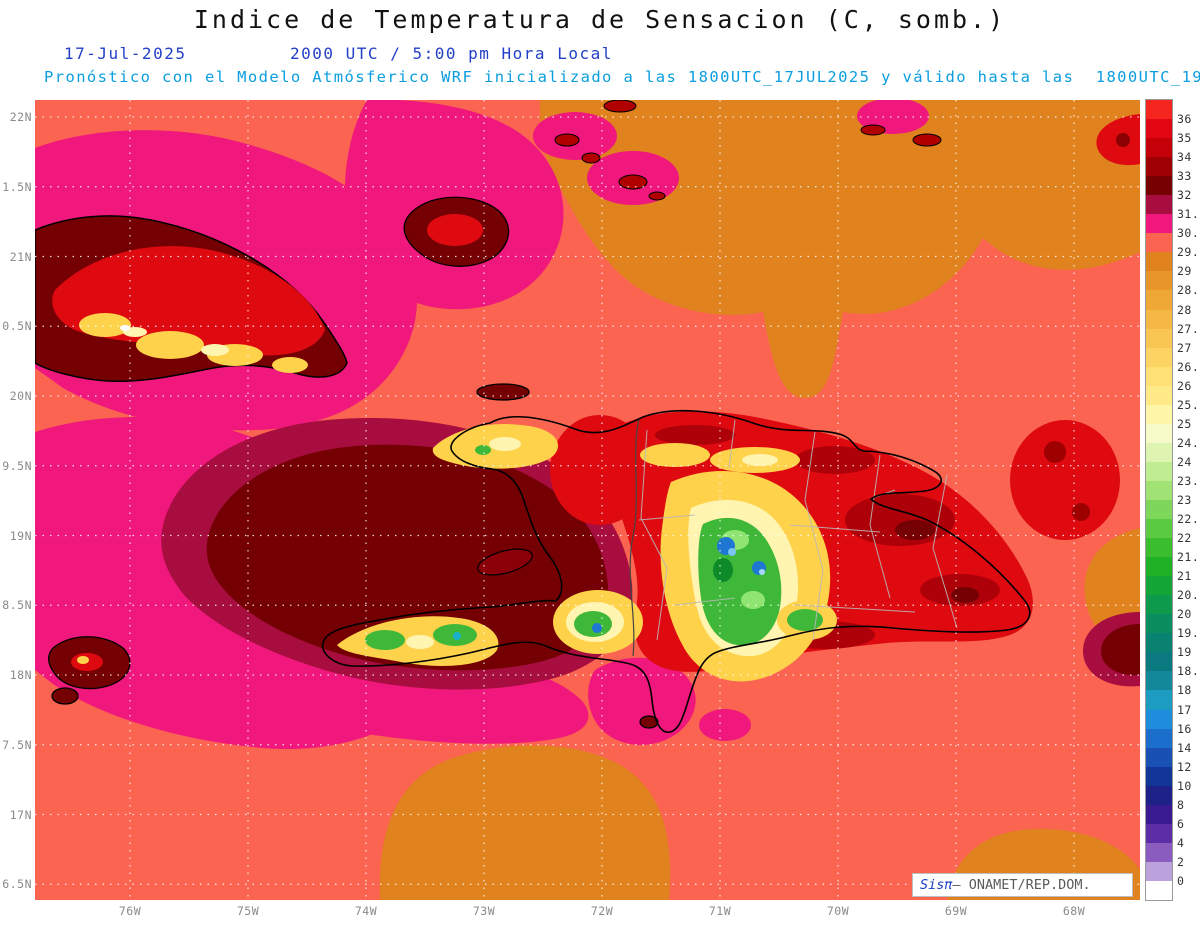 This screenshot has width=1200, height=927. Describe the element at coordinates (1074, 911) in the screenshot. I see `lon-label: 68W` at that location.